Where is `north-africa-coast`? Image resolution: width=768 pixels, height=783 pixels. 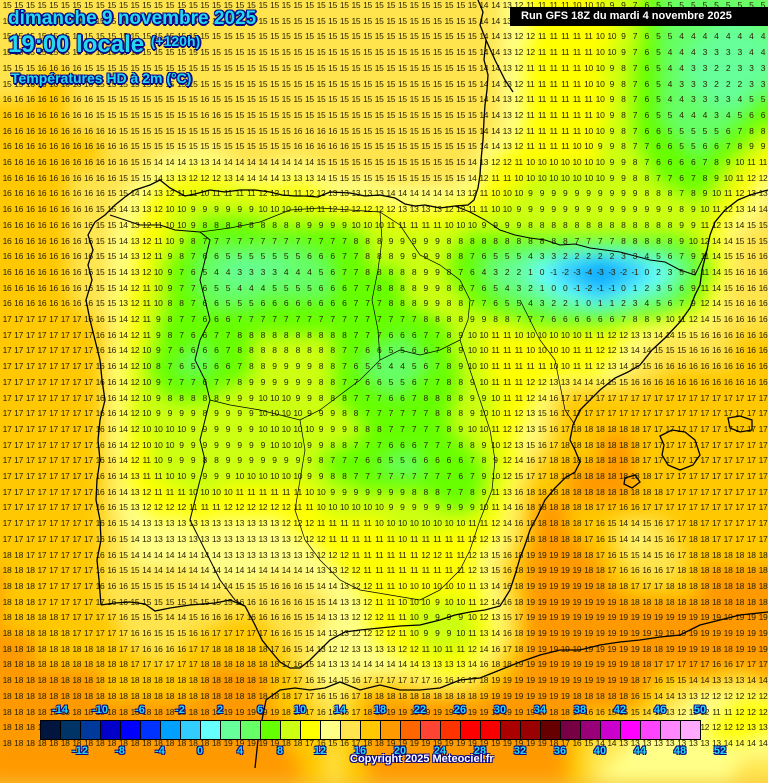
north-africa-coast is located at coordinates (511, 689).